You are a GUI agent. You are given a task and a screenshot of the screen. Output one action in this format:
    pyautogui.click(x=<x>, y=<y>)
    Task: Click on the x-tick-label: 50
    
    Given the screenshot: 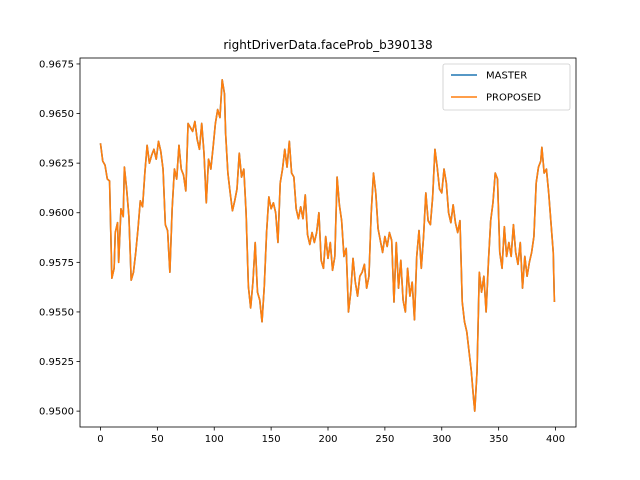 What is the action you would take?
    pyautogui.click(x=157, y=439)
    